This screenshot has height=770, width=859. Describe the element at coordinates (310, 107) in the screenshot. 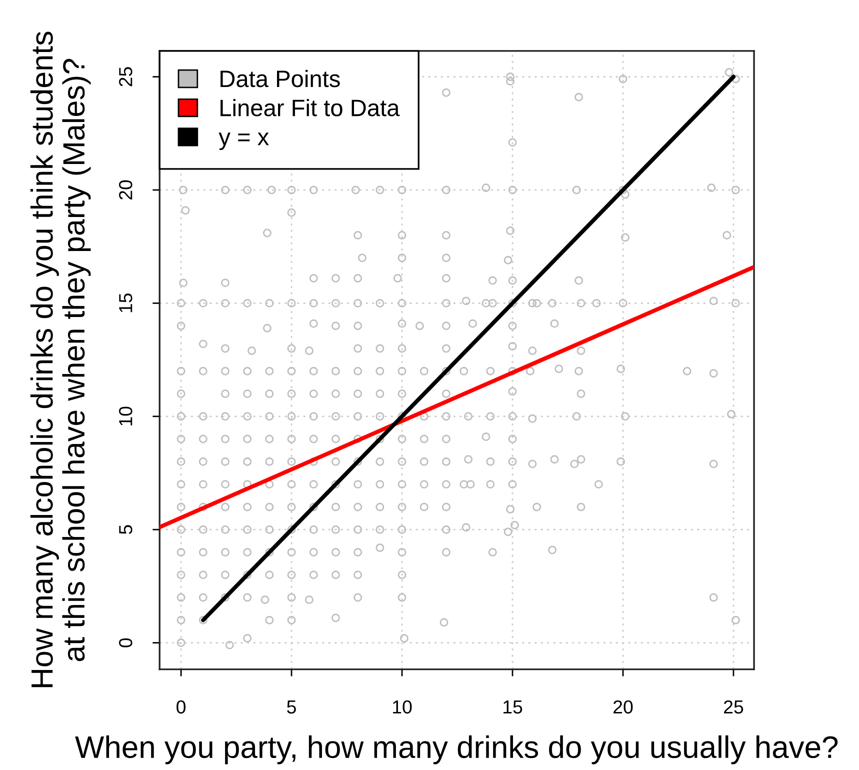

I see `legend-label: Linear Fit to Data` at that location.